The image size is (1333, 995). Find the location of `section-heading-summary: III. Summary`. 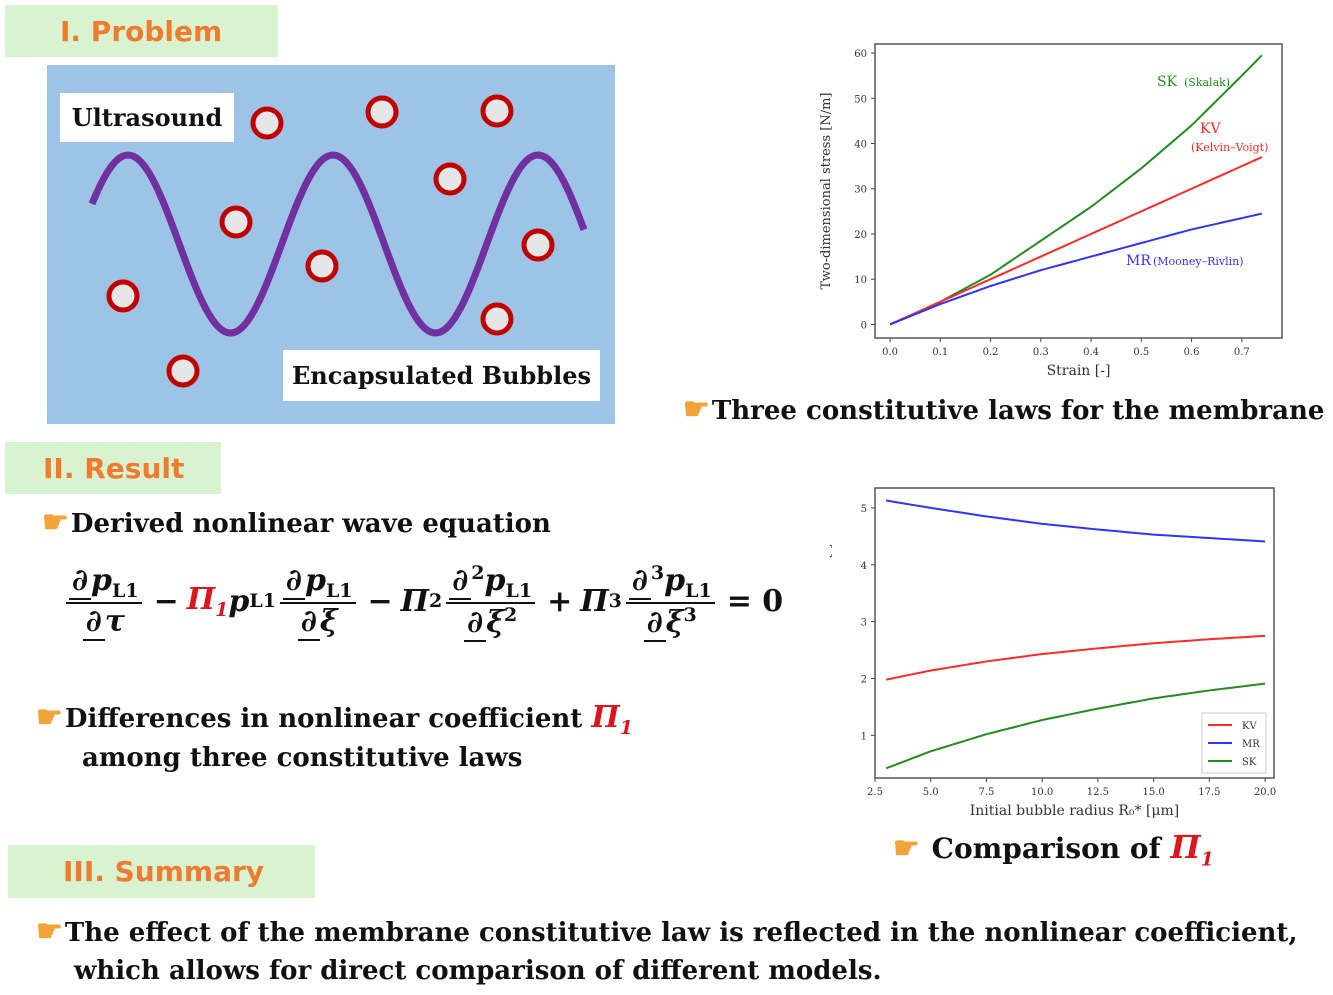

section-heading-summary: III. Summary is located at coordinates (161, 871).